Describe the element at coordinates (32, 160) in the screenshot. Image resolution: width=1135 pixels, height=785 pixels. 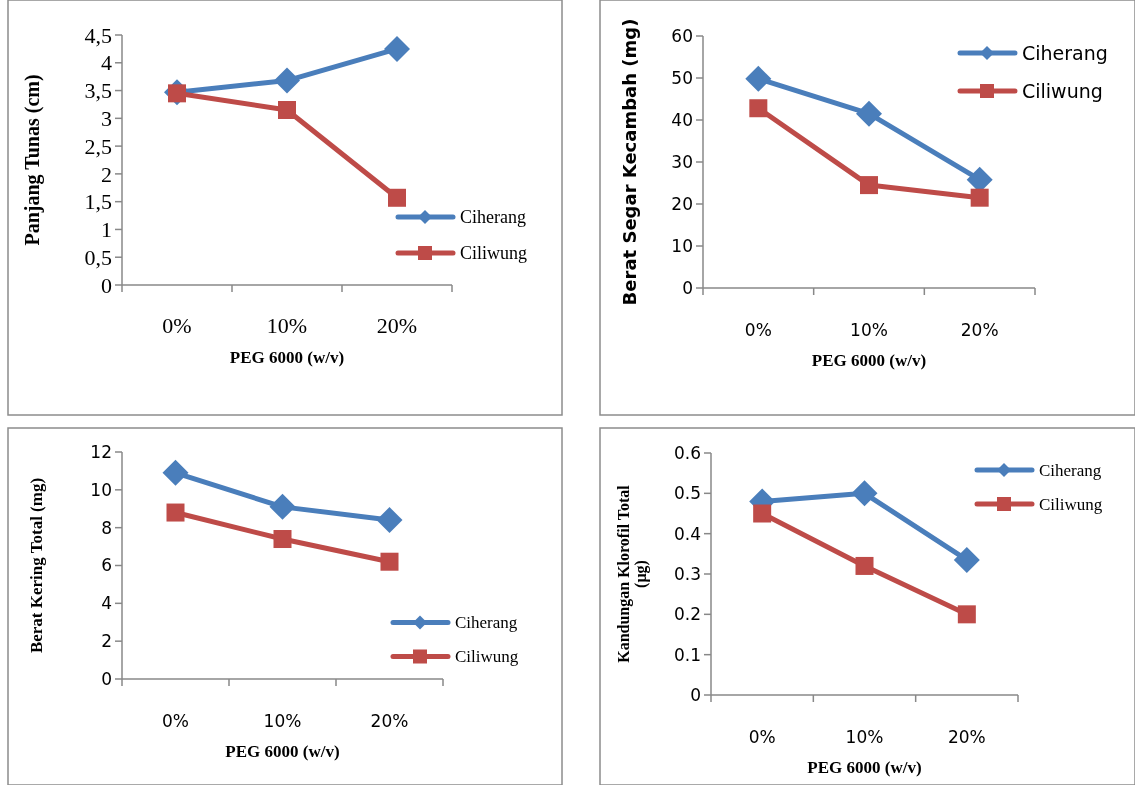
I see `y-axis-title: Panjang Tunas (cm)` at that location.